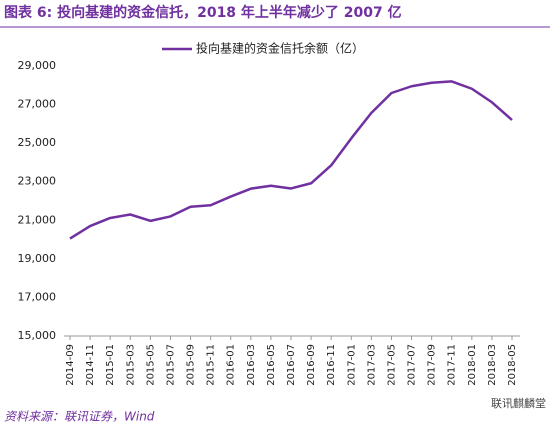 The image size is (550, 432). I want to click on watermark: 联讯麒麟堂, so click(518, 403).